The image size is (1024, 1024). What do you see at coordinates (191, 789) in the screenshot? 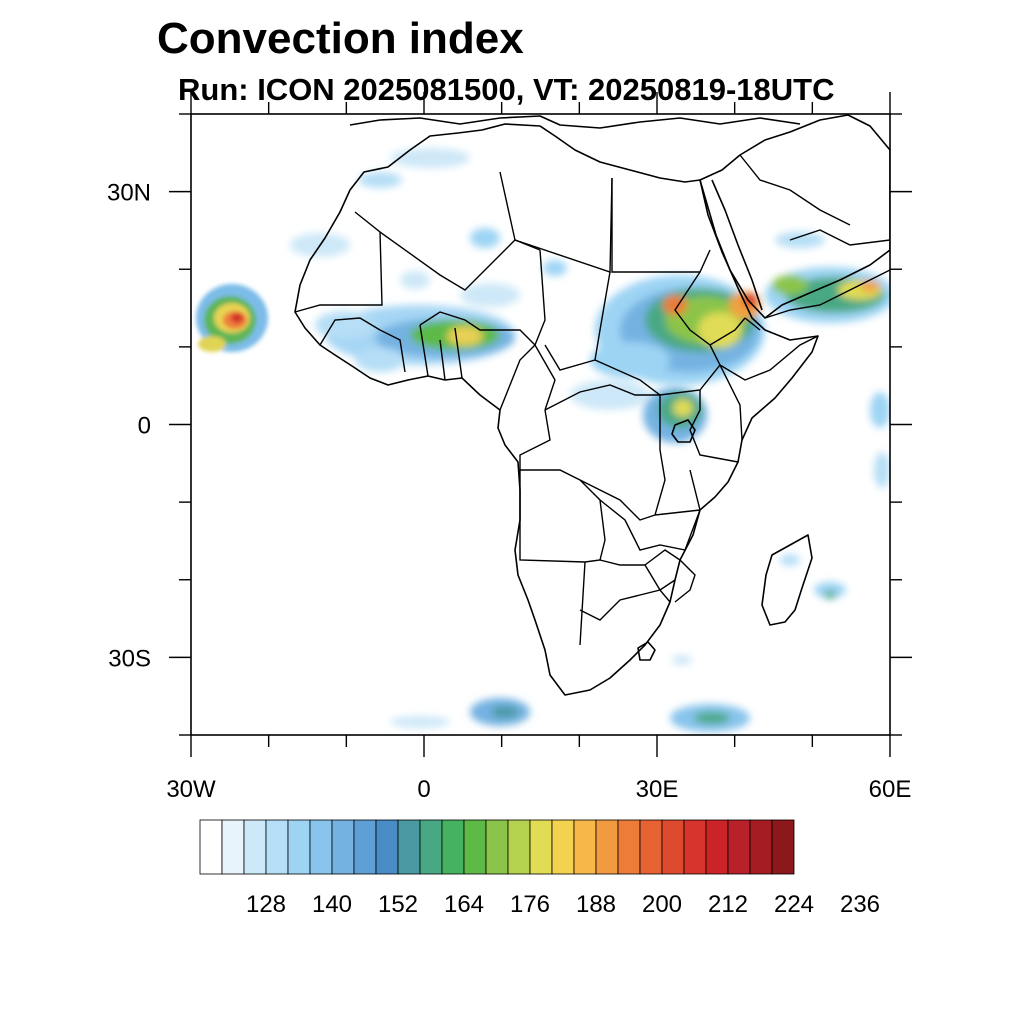
I see `lon-tick-label: 30W` at bounding box center [191, 789].